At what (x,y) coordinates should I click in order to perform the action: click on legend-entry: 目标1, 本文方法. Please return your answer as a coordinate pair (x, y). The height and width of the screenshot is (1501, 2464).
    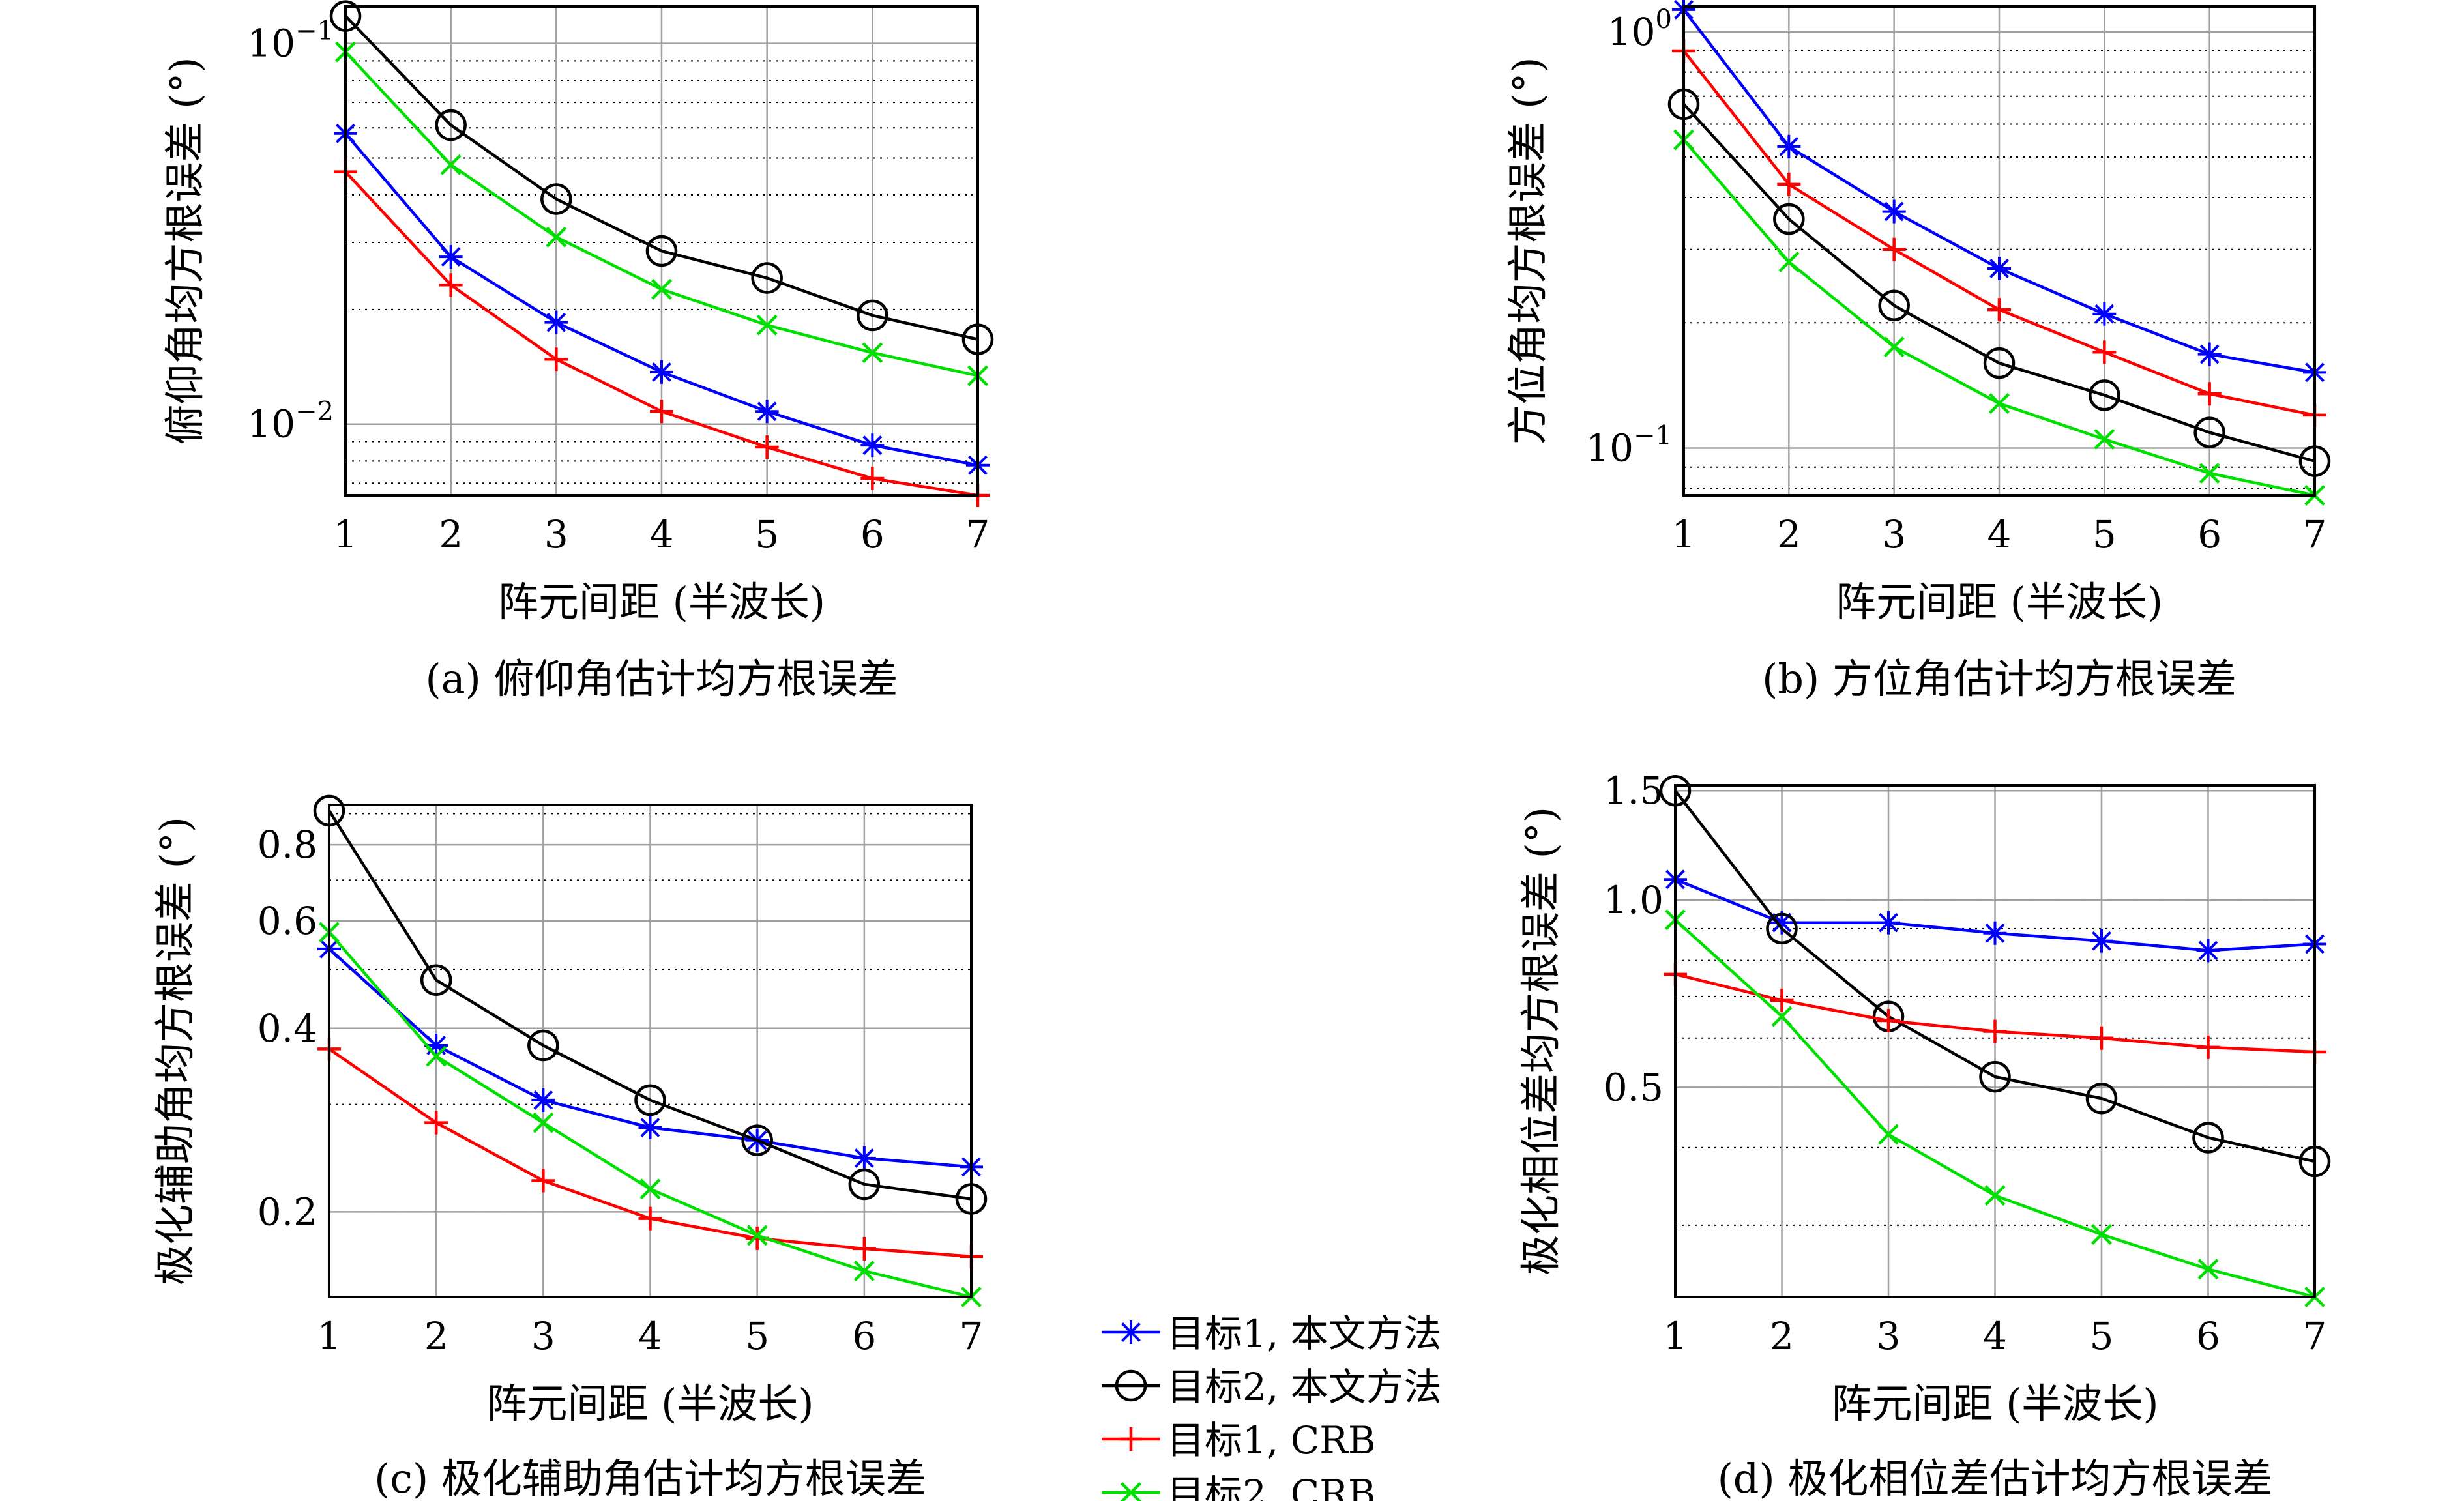
    Looking at the image, I should click on (1272, 1333).